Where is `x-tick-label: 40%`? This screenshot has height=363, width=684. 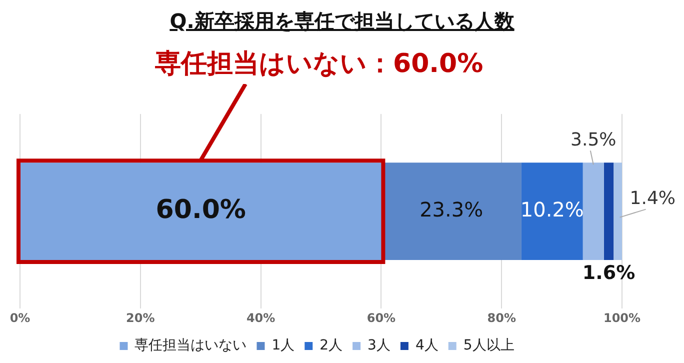 x-tick-label: 40% is located at coordinates (261, 317).